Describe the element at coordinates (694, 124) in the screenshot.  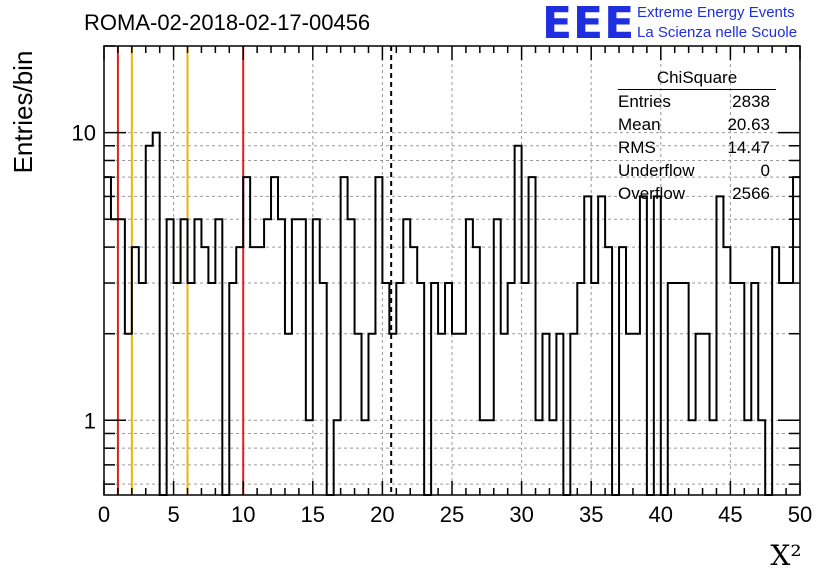
I see `stat-row-mean: Mean 20.63` at that location.